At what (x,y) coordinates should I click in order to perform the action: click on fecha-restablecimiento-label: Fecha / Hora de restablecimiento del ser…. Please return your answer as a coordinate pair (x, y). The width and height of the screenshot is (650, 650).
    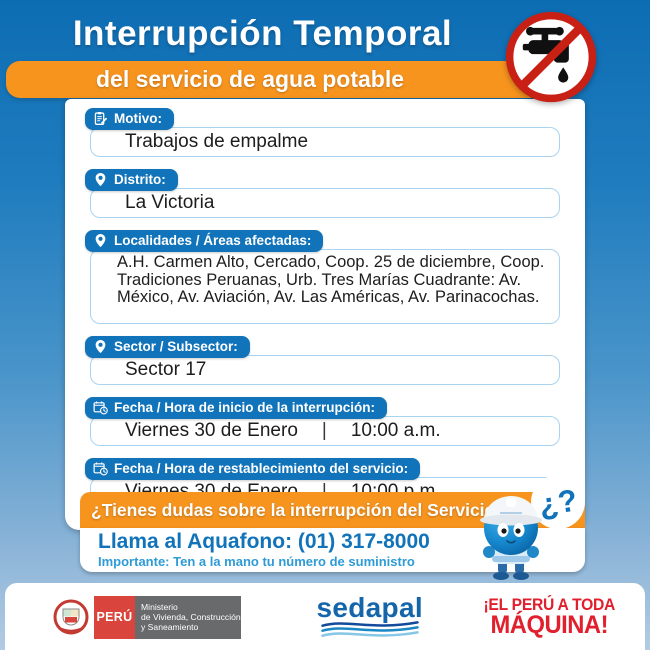
    Looking at the image, I should click on (261, 468).